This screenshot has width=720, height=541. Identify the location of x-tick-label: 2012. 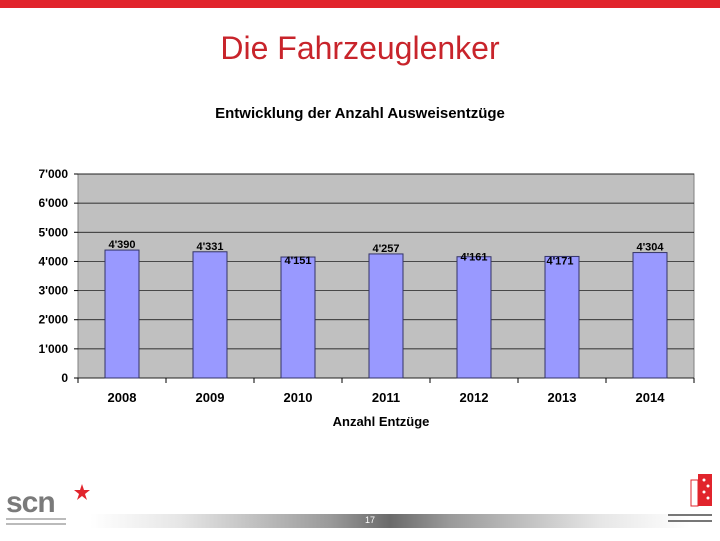
(474, 397).